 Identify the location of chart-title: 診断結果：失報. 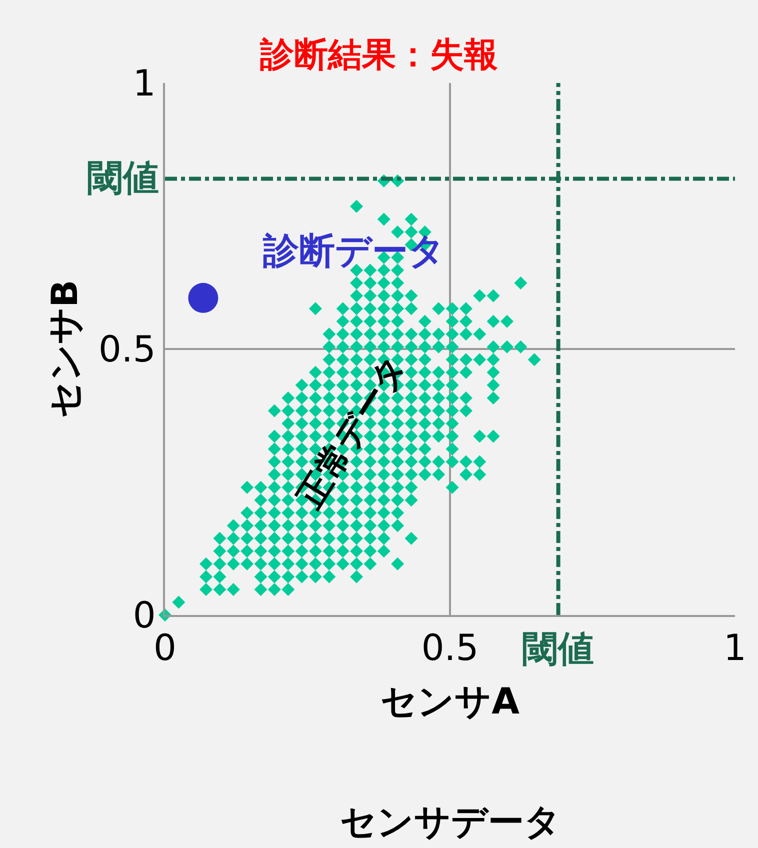
(378, 55).